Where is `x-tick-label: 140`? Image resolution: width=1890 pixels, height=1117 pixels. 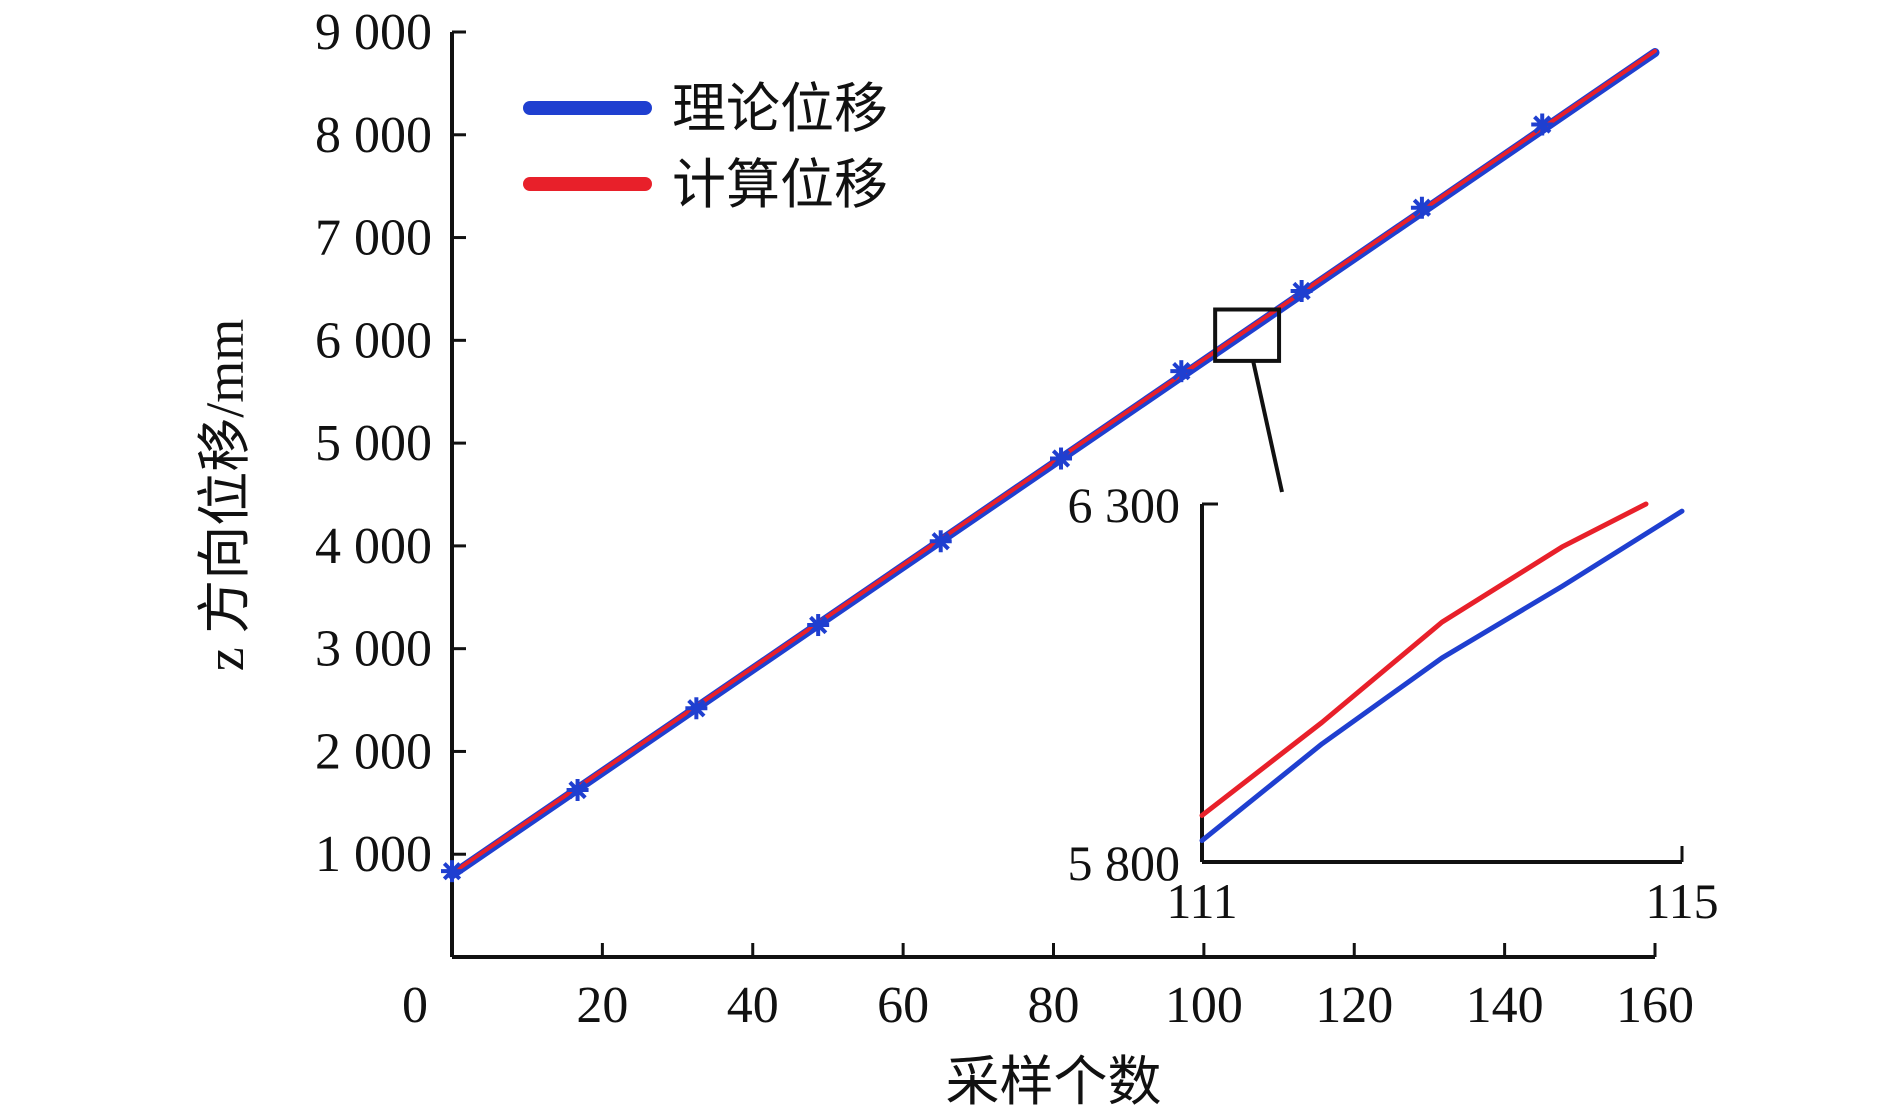 x-tick-label: 140 is located at coordinates (1505, 1005).